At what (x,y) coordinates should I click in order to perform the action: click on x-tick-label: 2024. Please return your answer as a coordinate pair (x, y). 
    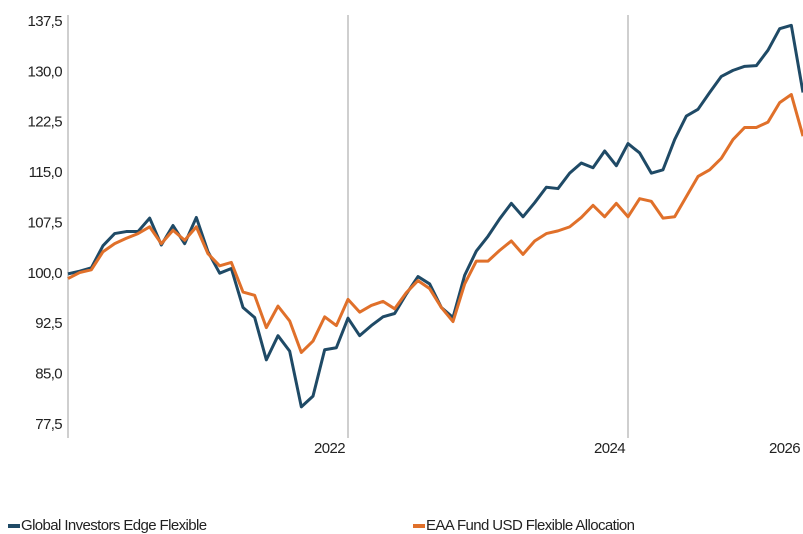
    Looking at the image, I should click on (609, 448).